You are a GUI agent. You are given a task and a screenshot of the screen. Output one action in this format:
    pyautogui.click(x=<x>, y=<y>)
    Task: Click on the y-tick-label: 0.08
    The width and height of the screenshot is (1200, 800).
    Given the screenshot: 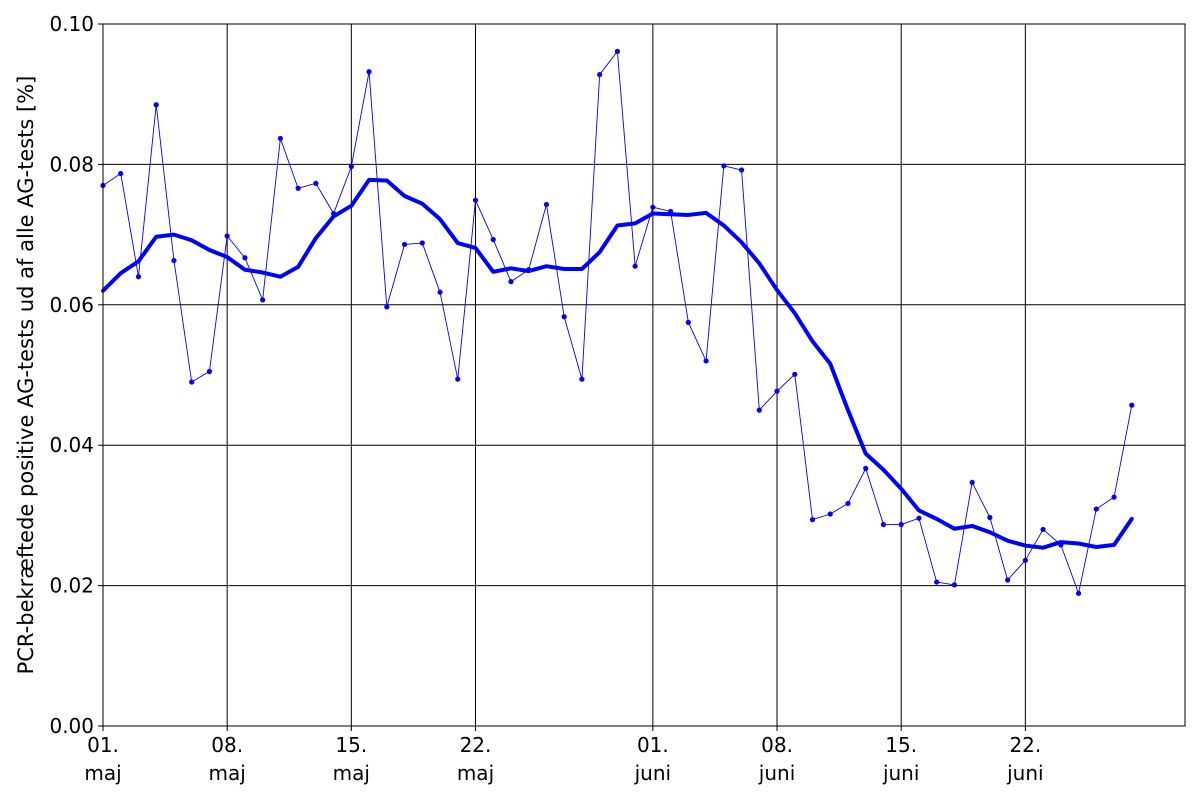 What is the action you would take?
    pyautogui.click(x=71, y=164)
    